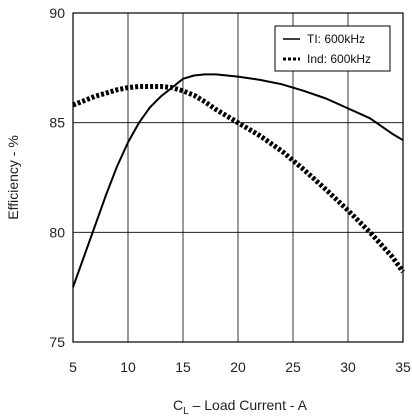 The height and width of the screenshot is (417, 412). I want to click on x-axis-label-rest: – Load Current - A, so click(248, 405).